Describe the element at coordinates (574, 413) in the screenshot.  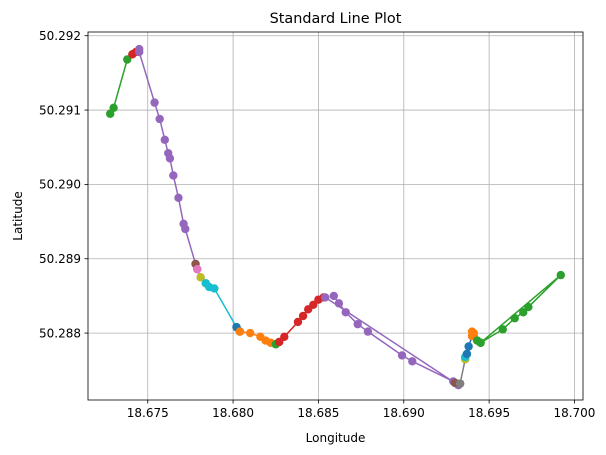
I see `x-tick-label: 18.700` at that location.